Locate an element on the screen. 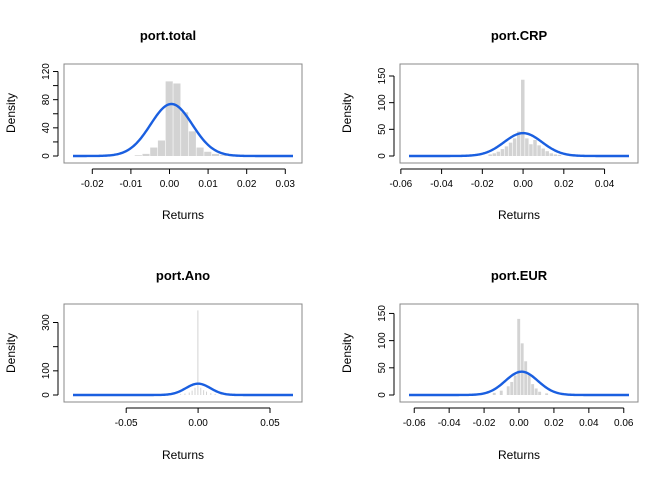  chart-title: port.Ano is located at coordinates (183, 275).